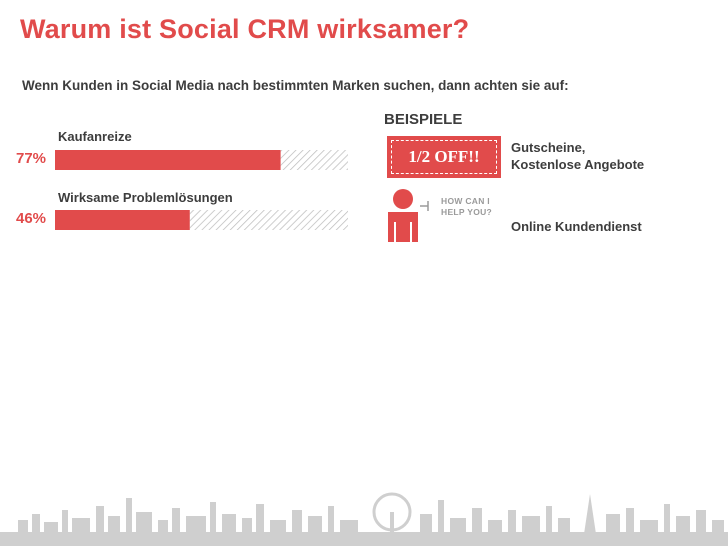 The width and height of the screenshot is (728, 546). I want to click on speech-tick-icon, so click(424, 206).